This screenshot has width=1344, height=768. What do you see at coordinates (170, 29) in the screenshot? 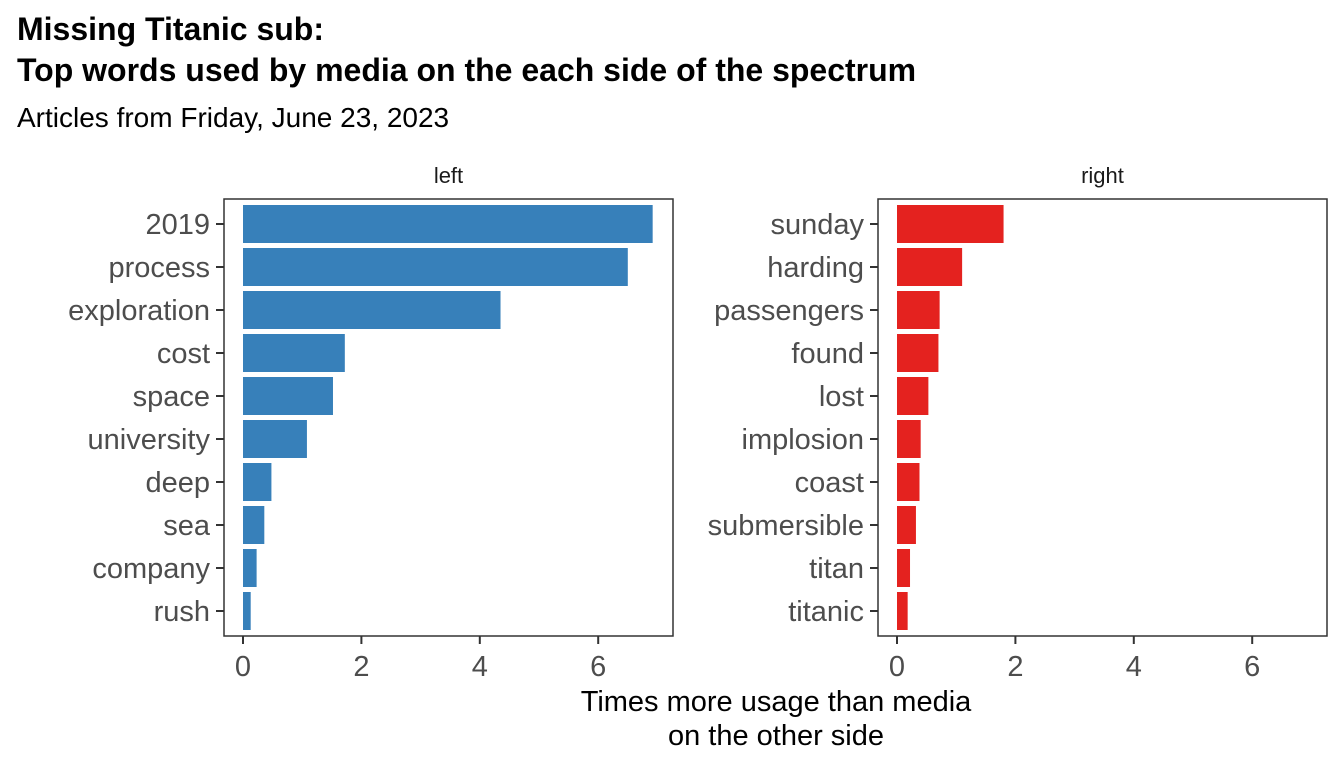
I see `chart-title-line-1: Missing Titanic sub:` at bounding box center [170, 29].